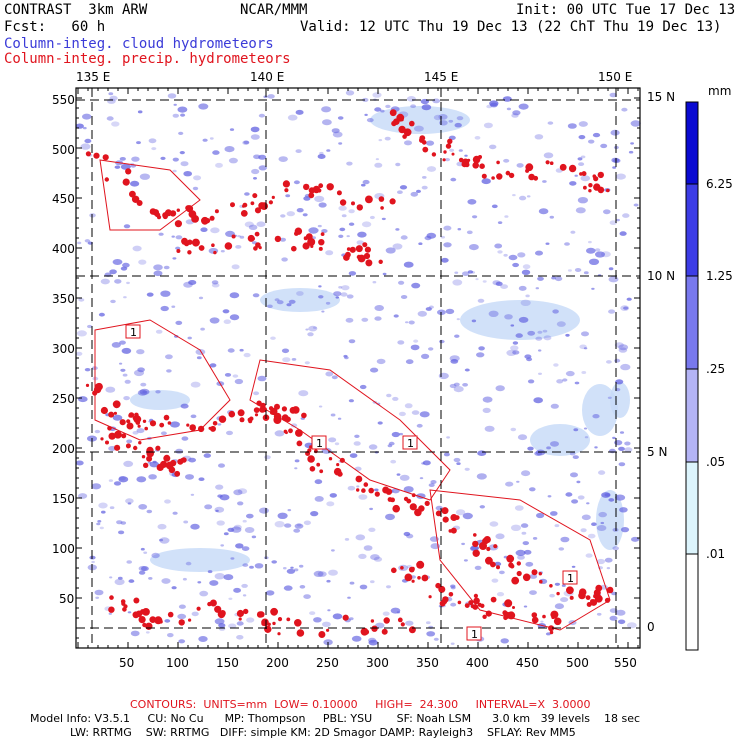  Describe the element at coordinates (719, 184) in the screenshot. I see `colorbar-label-6-25: 6.25` at that location.